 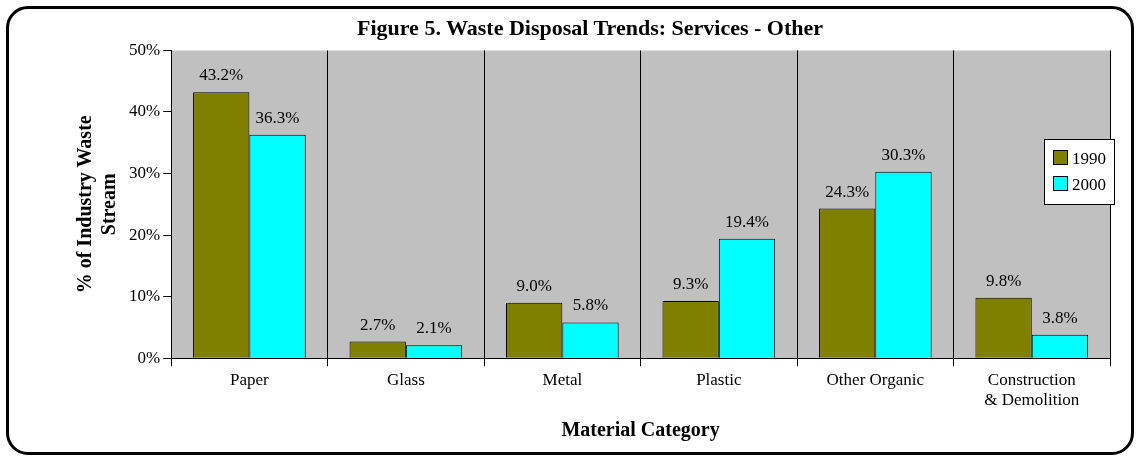 I want to click on data-label: 9.0%, so click(x=534, y=285).